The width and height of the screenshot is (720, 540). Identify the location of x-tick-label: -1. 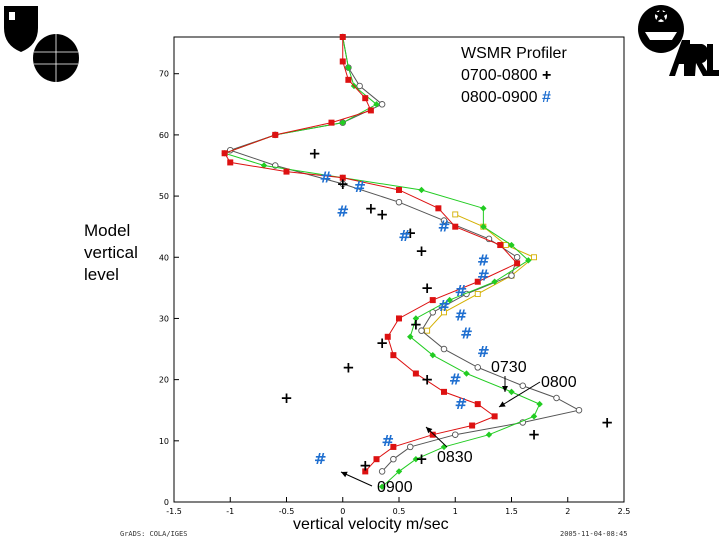
(230, 511).